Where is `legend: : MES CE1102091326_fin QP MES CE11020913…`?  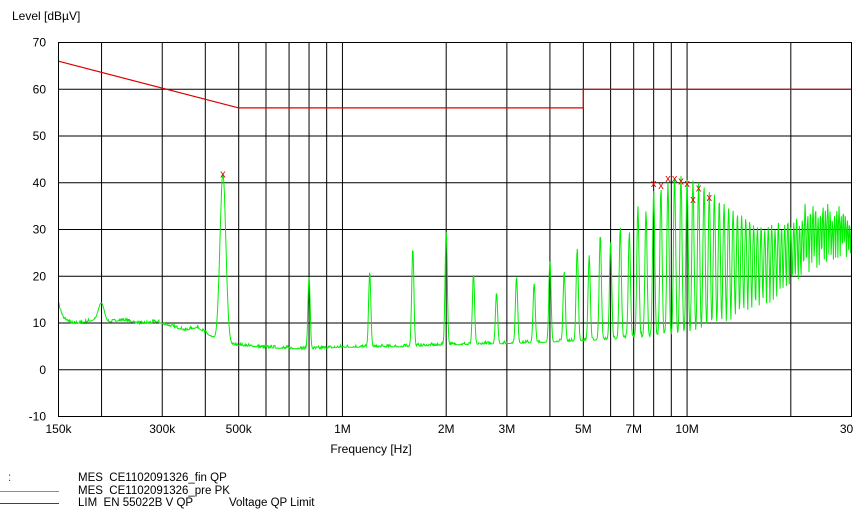 legend: : MES CE1102091326_fin QP MES CE11020913… is located at coordinates (200, 491).